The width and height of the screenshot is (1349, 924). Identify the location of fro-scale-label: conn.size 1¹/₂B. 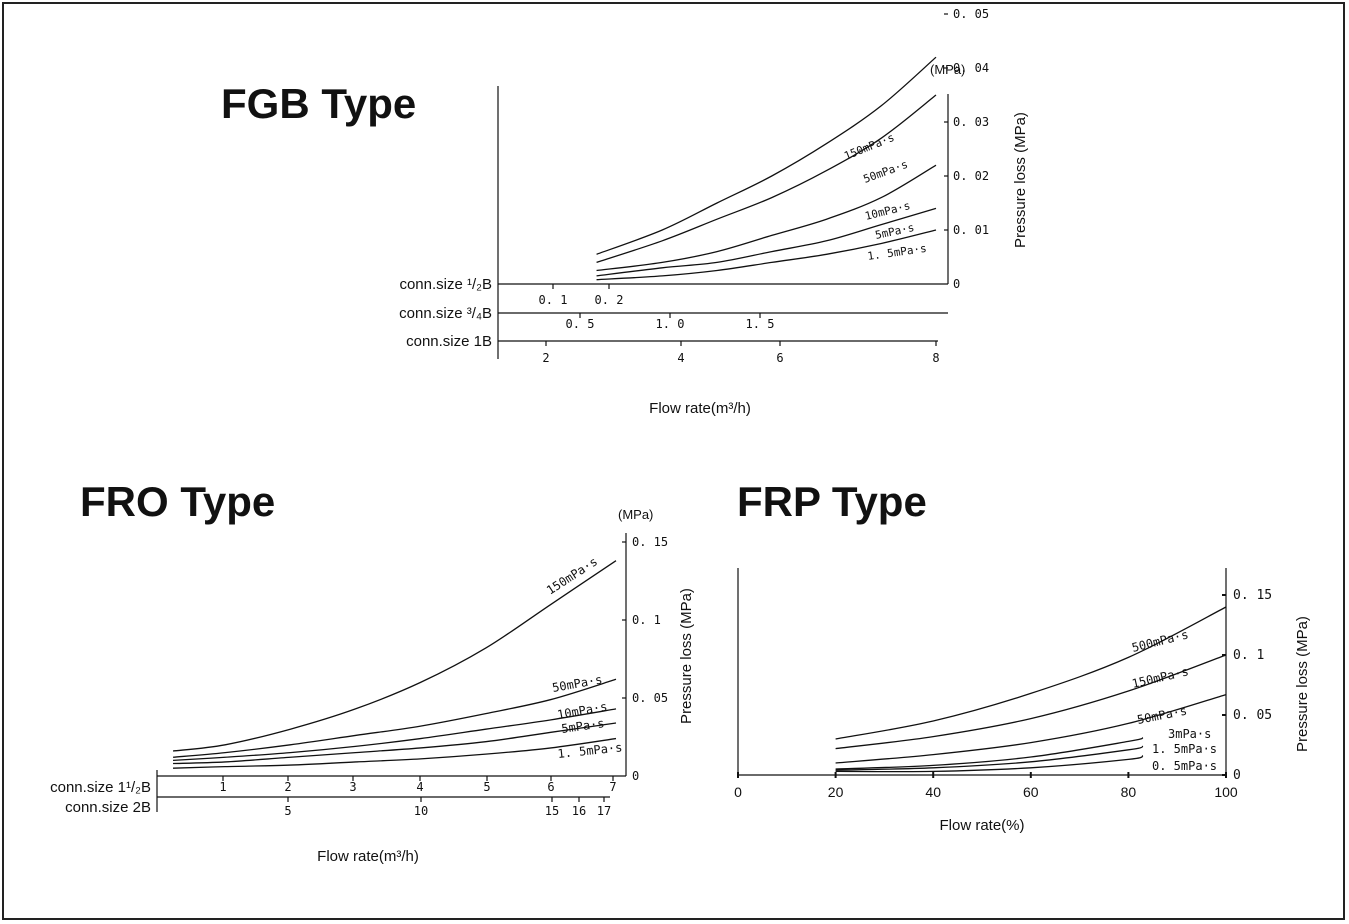
(100, 787).